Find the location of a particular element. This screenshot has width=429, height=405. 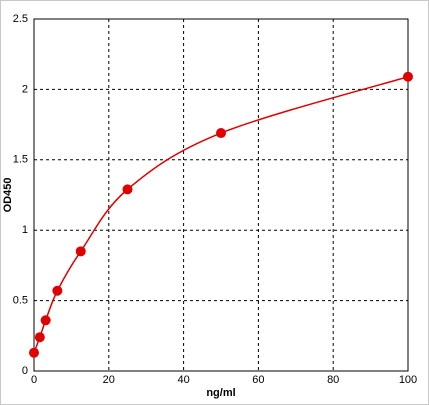

x-tick-label: 0 is located at coordinates (34, 380).